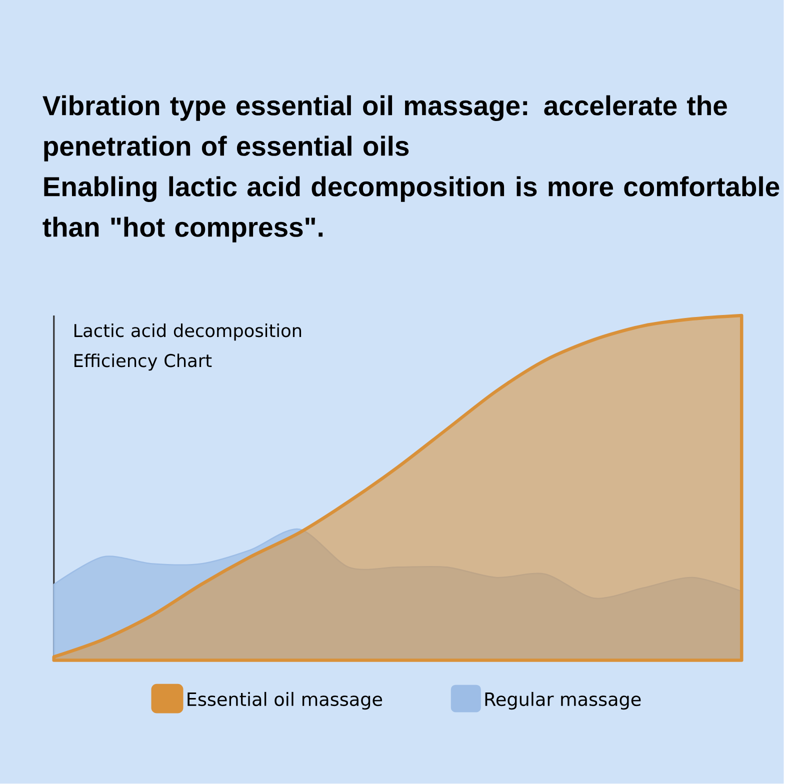 Image resolution: width=800 pixels, height=784 pixels. I want to click on chart-title: Vibration type essential oil massage: accelerate the penetration of essential oils, so click(384, 128).